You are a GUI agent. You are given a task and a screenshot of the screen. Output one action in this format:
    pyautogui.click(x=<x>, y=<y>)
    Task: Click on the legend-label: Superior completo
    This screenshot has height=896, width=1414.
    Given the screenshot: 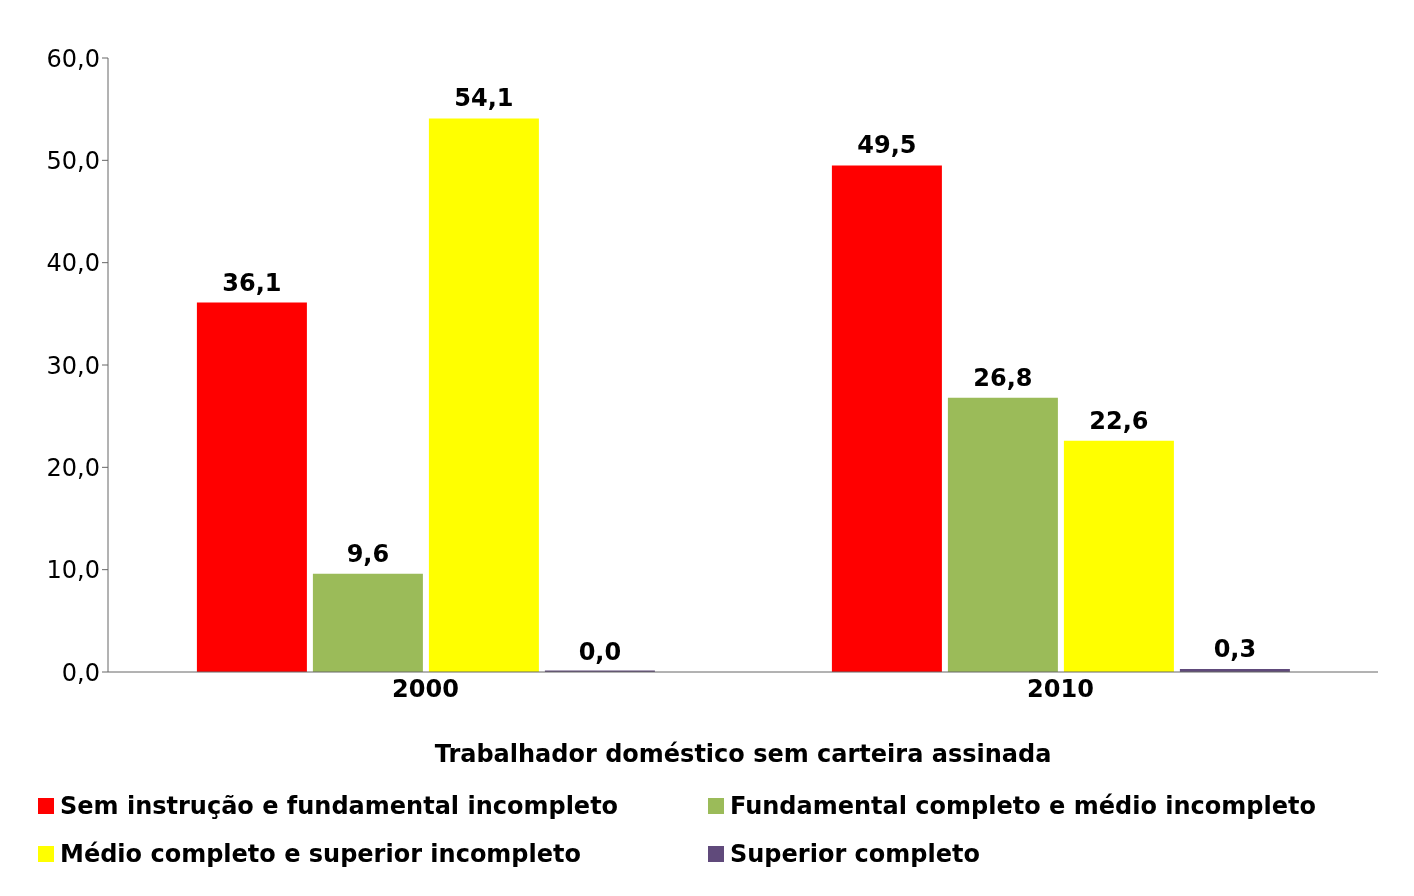 What is the action you would take?
    pyautogui.click(x=855, y=854)
    